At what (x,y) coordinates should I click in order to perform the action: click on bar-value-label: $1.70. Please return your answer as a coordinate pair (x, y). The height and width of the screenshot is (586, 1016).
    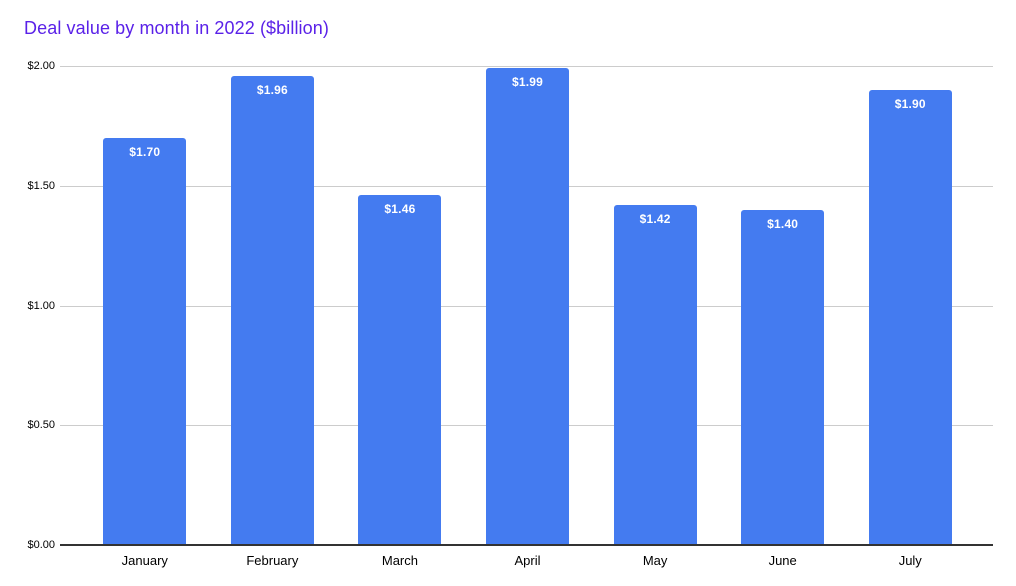
    Looking at the image, I should click on (145, 151).